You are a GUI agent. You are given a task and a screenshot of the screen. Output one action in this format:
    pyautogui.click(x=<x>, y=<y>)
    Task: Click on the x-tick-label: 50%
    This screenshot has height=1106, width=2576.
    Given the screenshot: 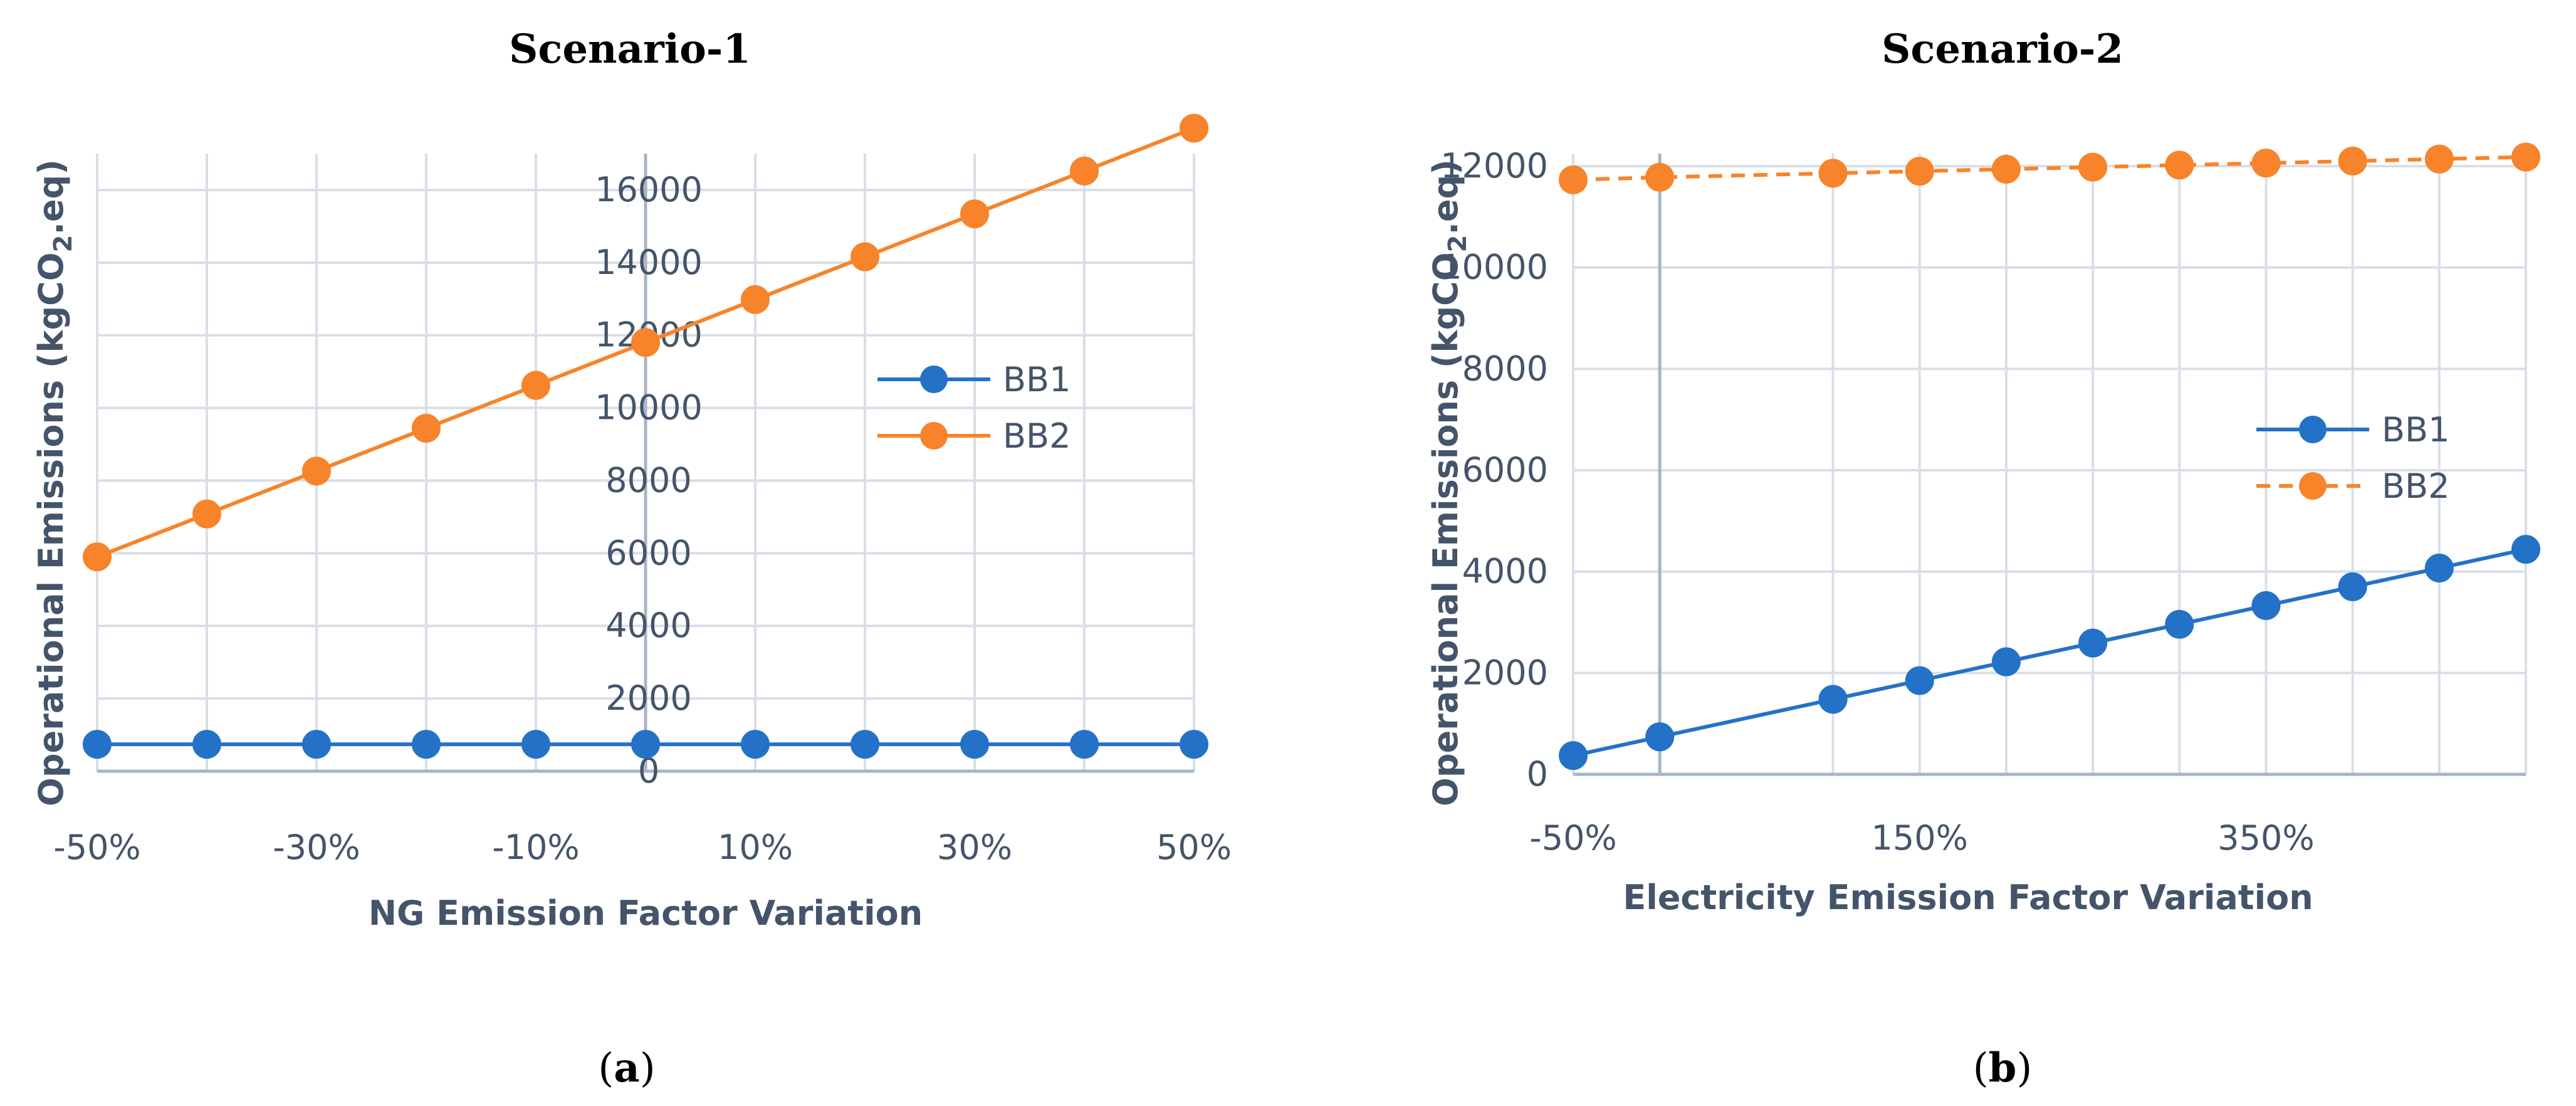 What is the action you would take?
    pyautogui.click(x=1194, y=847)
    